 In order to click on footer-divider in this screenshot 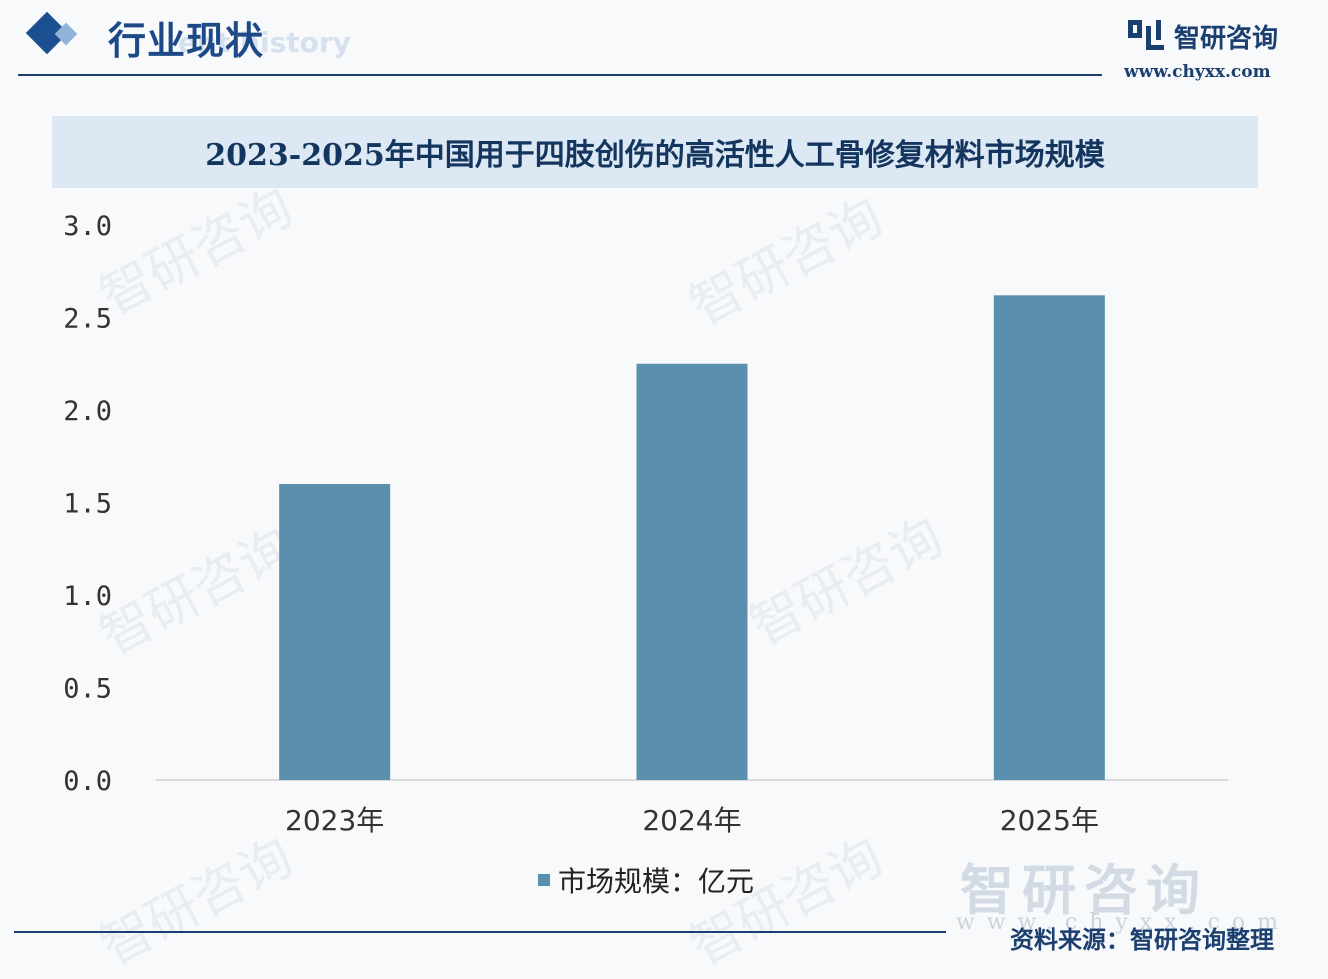, I will do `click(480, 932)`.